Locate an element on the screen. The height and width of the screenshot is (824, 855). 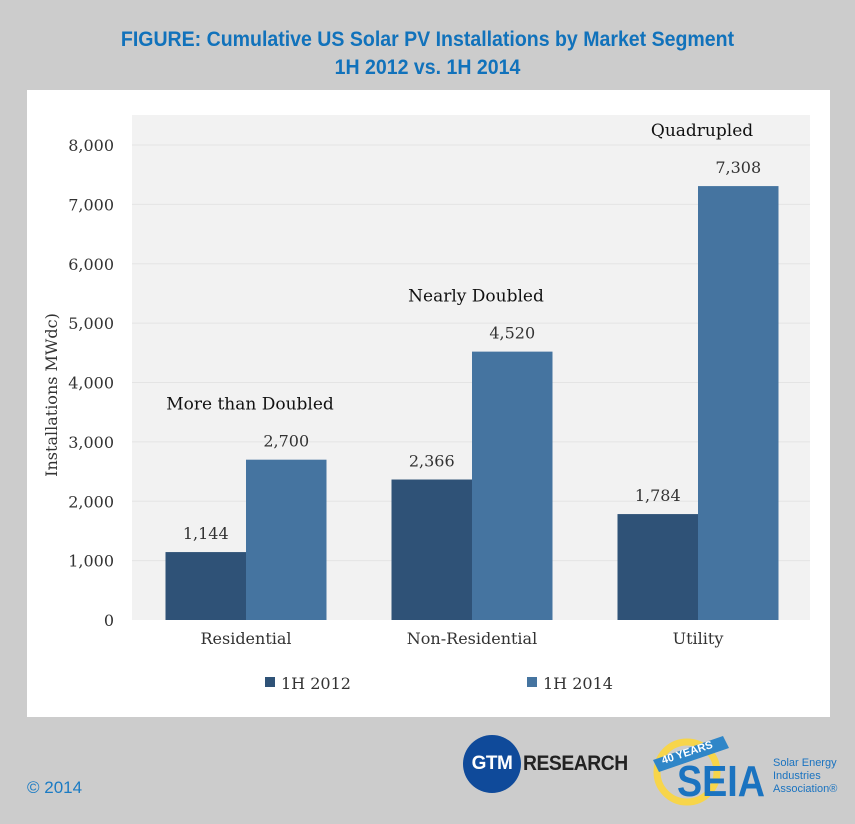
annotation: Nearly Doubled is located at coordinates (476, 297).